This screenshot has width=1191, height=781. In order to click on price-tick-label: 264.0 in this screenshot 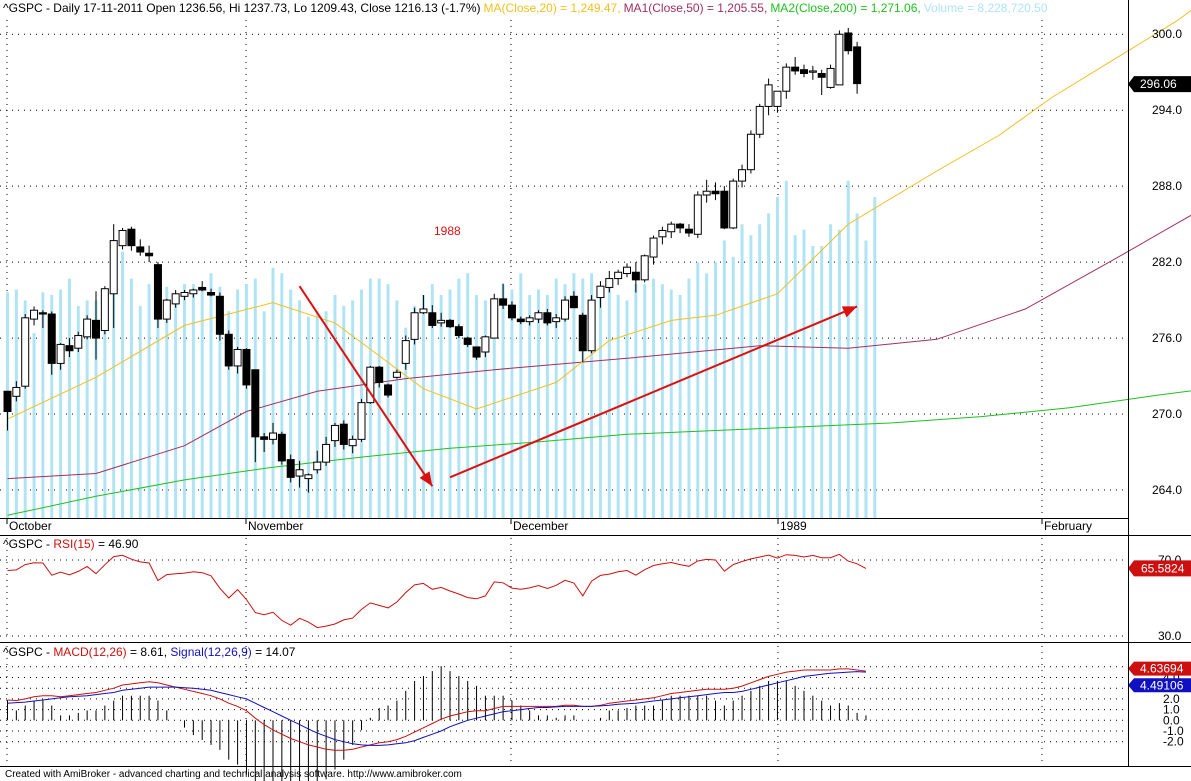, I will do `click(1167, 490)`.